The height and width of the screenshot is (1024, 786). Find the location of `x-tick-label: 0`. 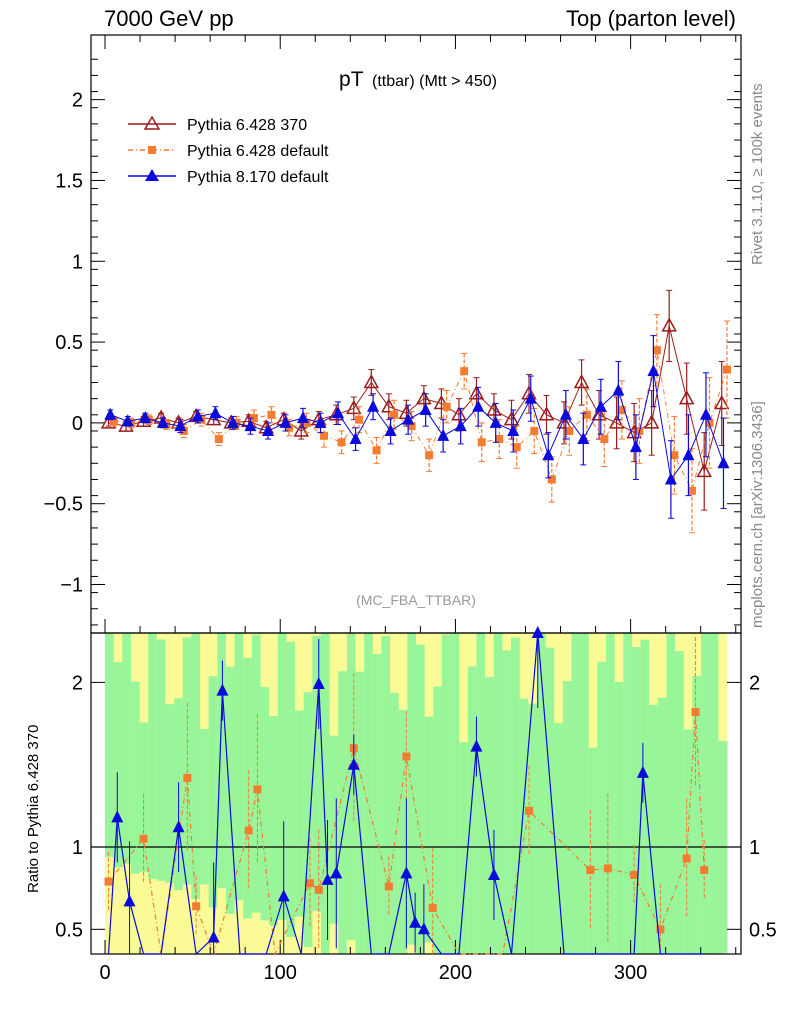

x-tick-label: 0 is located at coordinates (104, 973).